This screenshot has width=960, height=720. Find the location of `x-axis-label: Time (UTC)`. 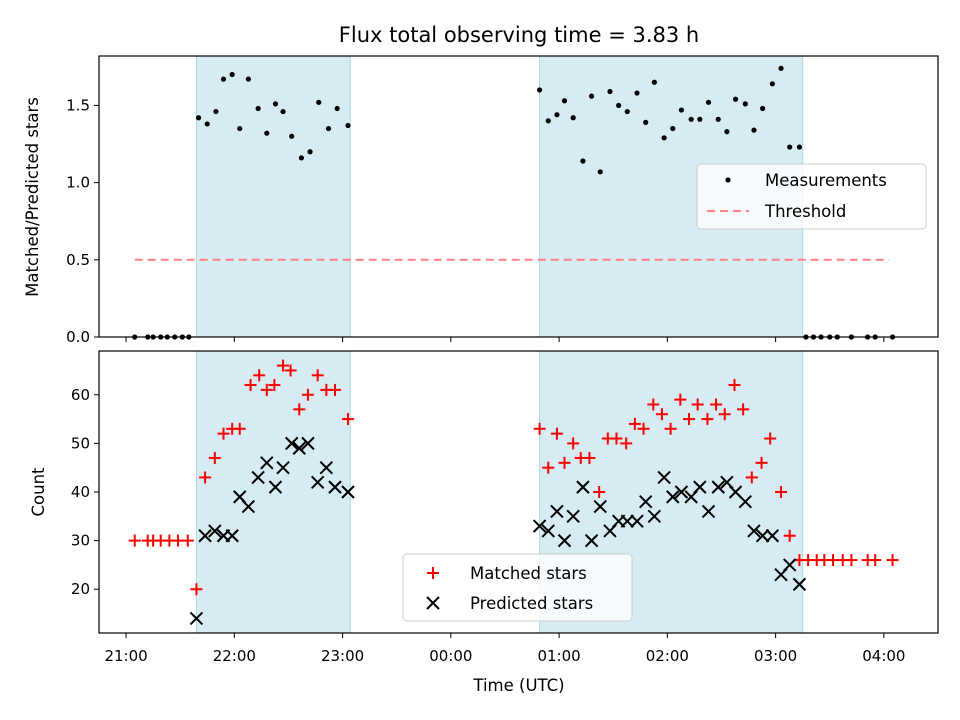

x-axis-label: Time (UTC) is located at coordinates (518, 685).